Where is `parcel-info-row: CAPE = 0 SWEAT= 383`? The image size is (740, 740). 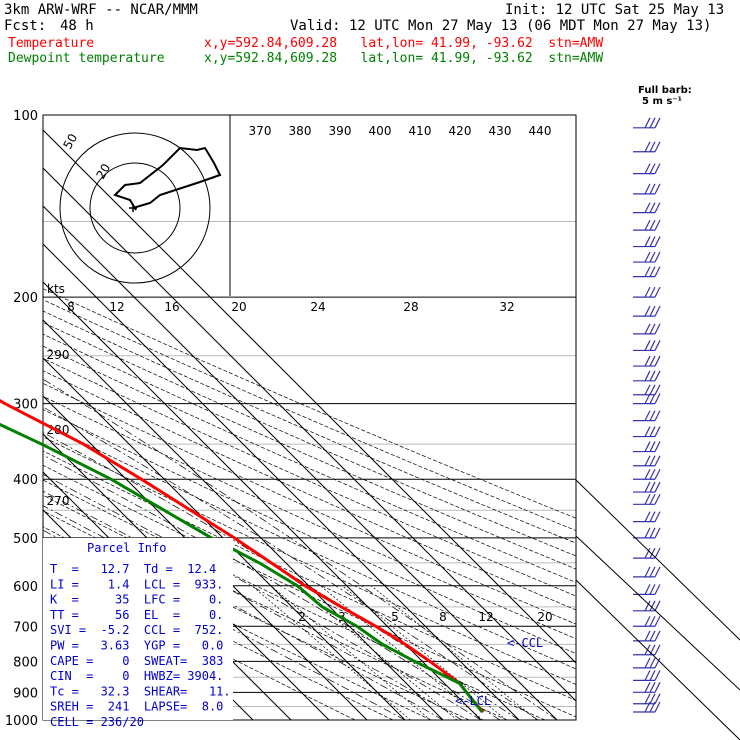 parcel-info-row: CAPE = 0 SWEAT= 383 is located at coordinates (136, 661).